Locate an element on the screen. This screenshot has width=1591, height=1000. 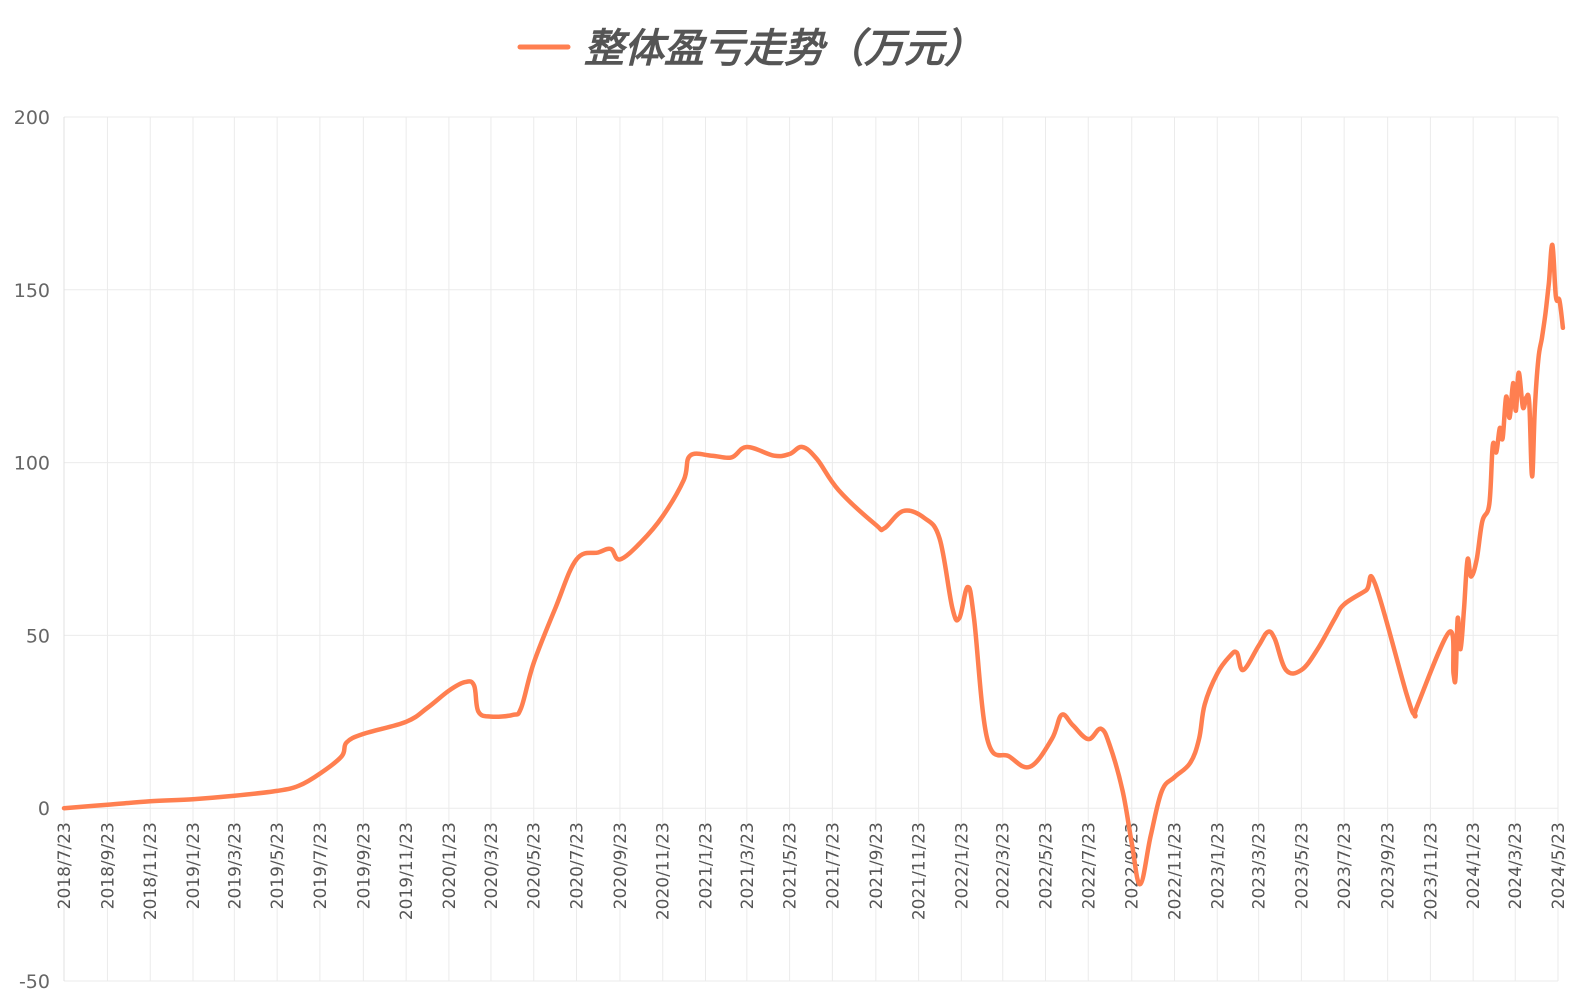
x-tick-label: 2018/11/23 is located at coordinates (151, 871).